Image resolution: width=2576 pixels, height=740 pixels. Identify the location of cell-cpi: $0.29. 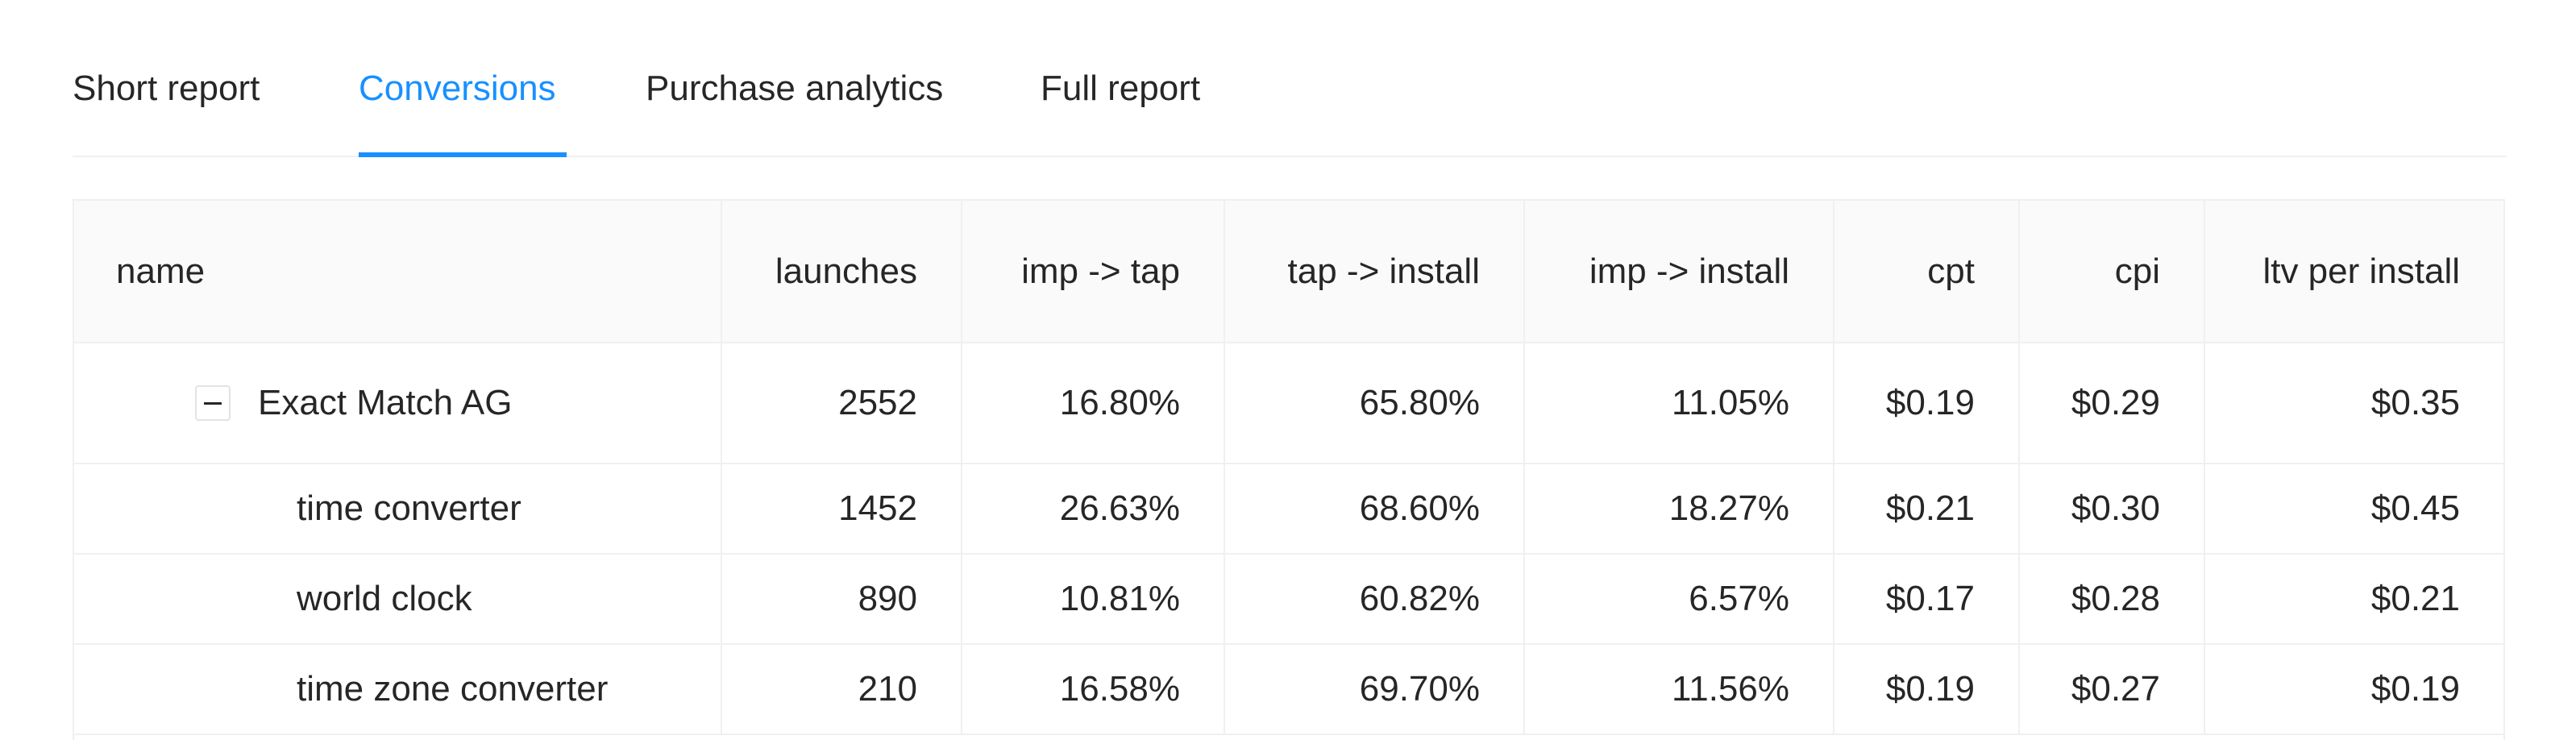
(2112, 403).